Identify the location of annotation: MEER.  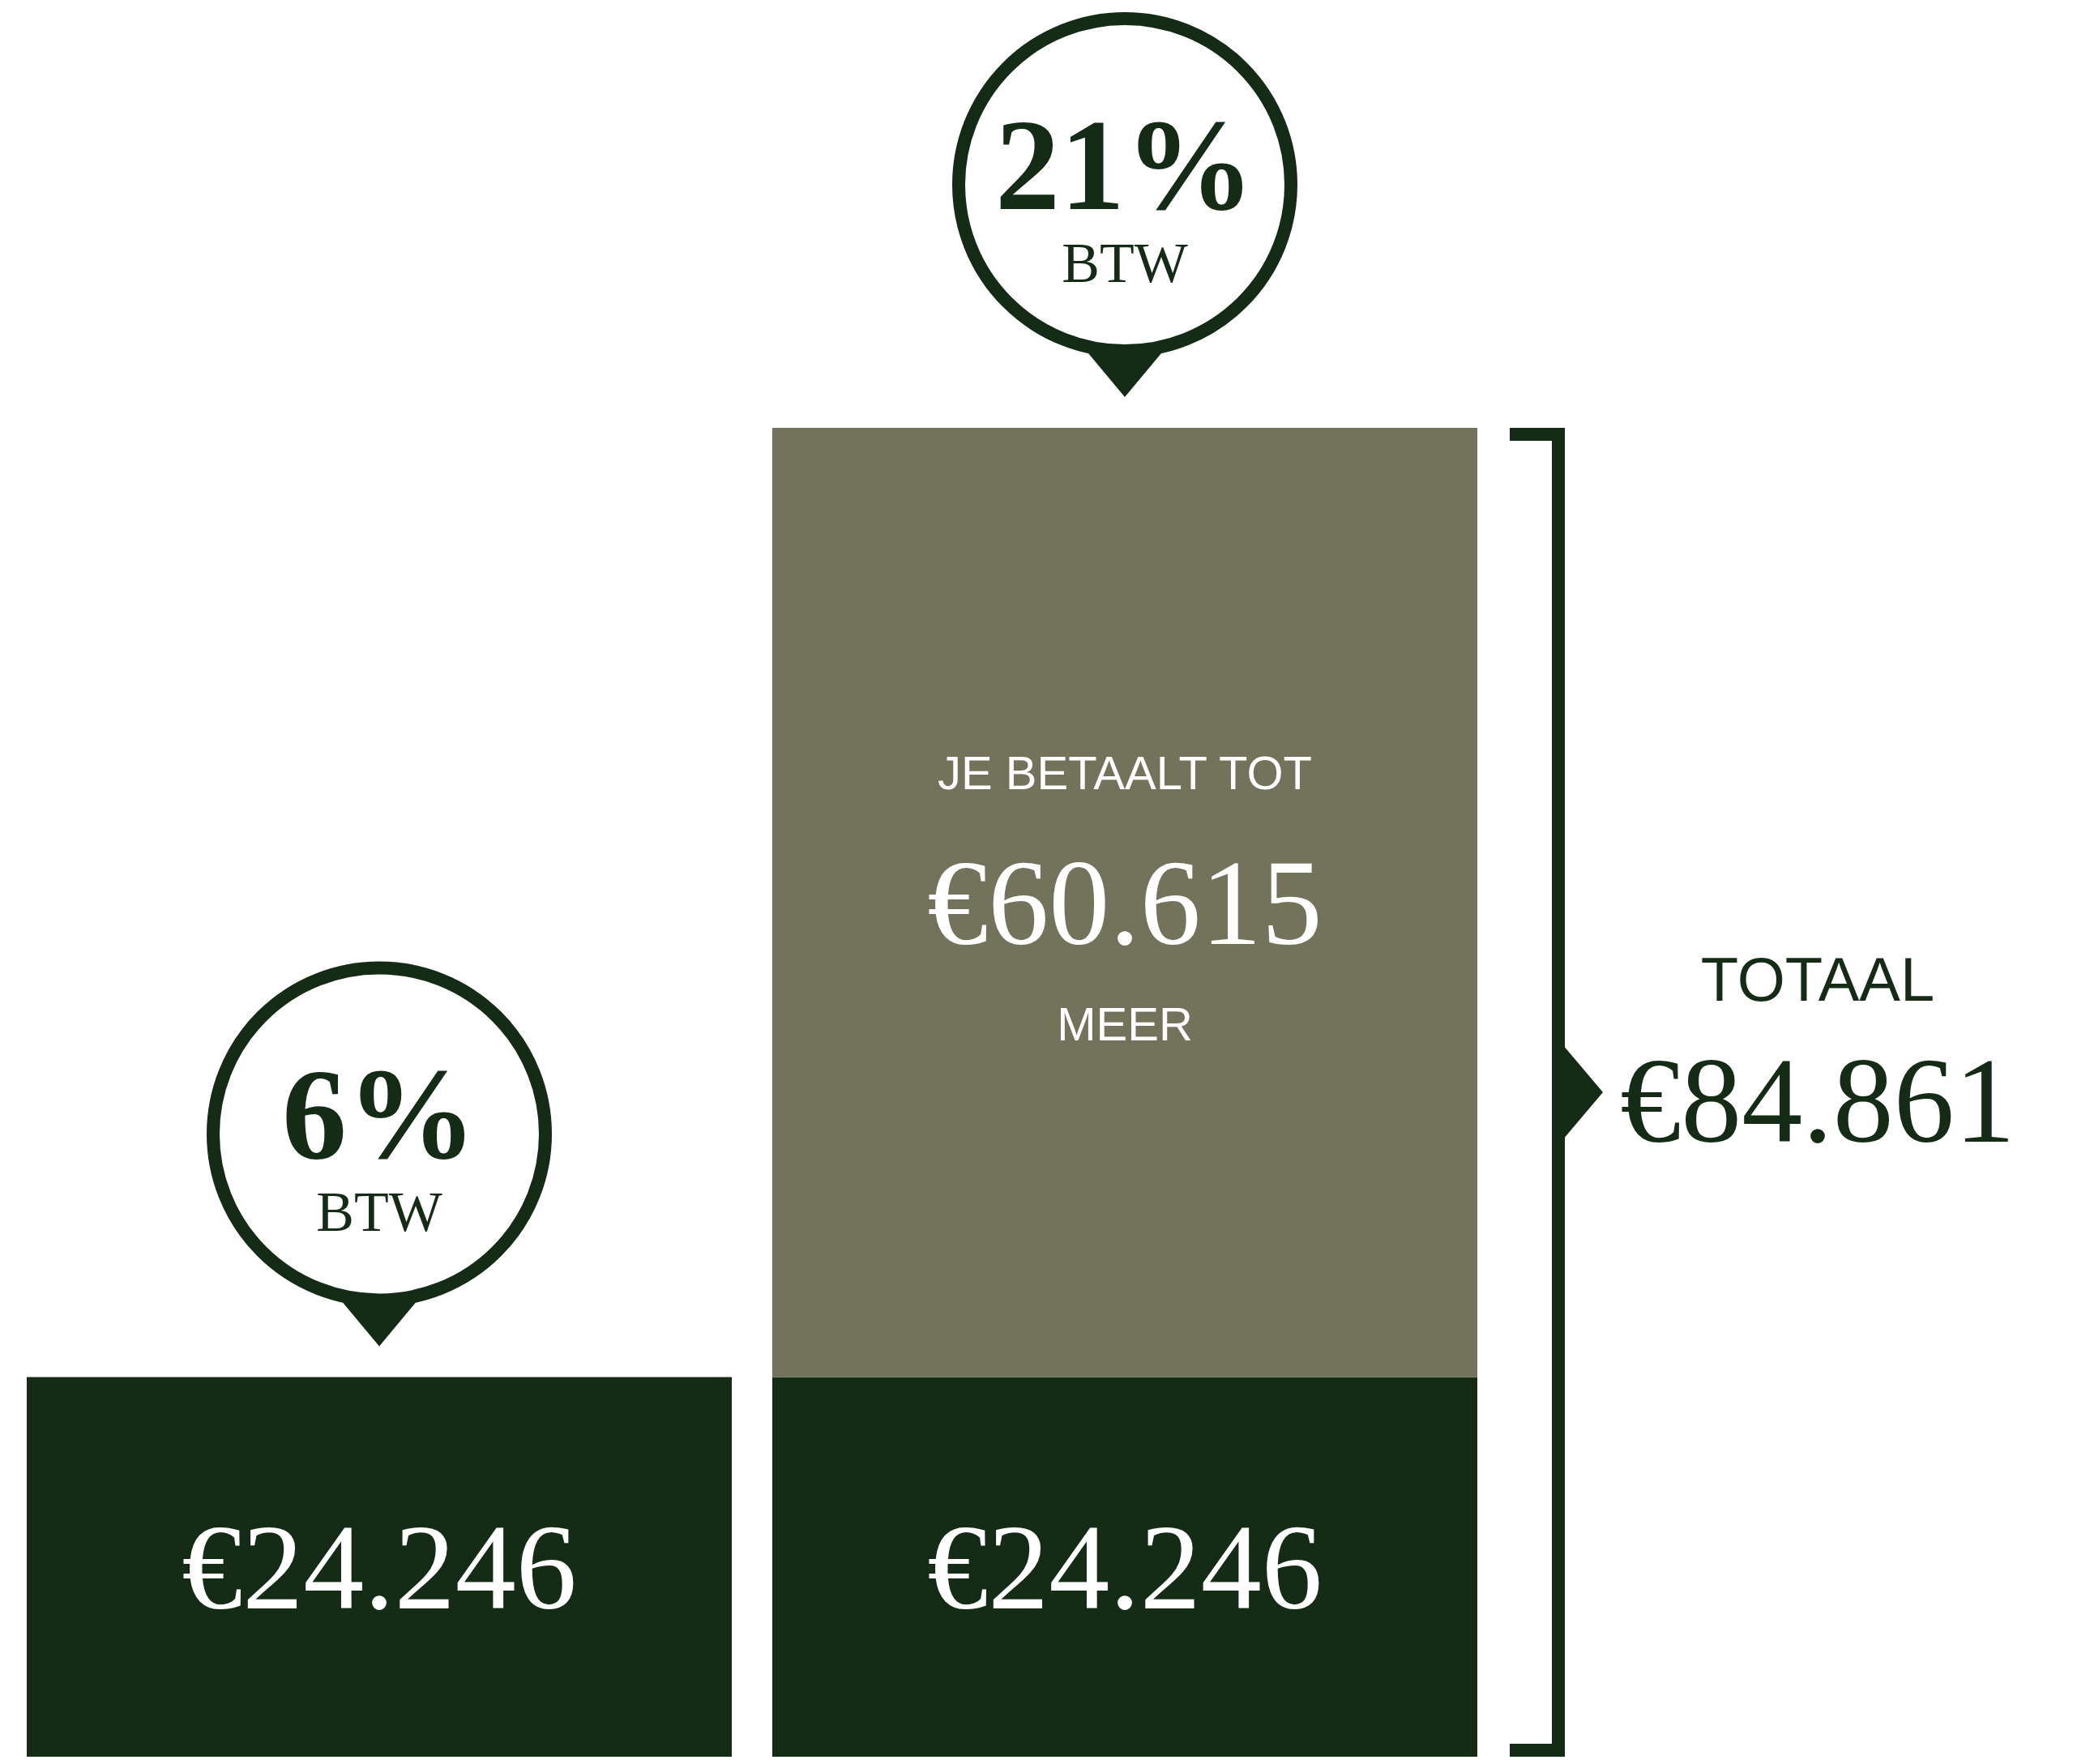
(1125, 1024).